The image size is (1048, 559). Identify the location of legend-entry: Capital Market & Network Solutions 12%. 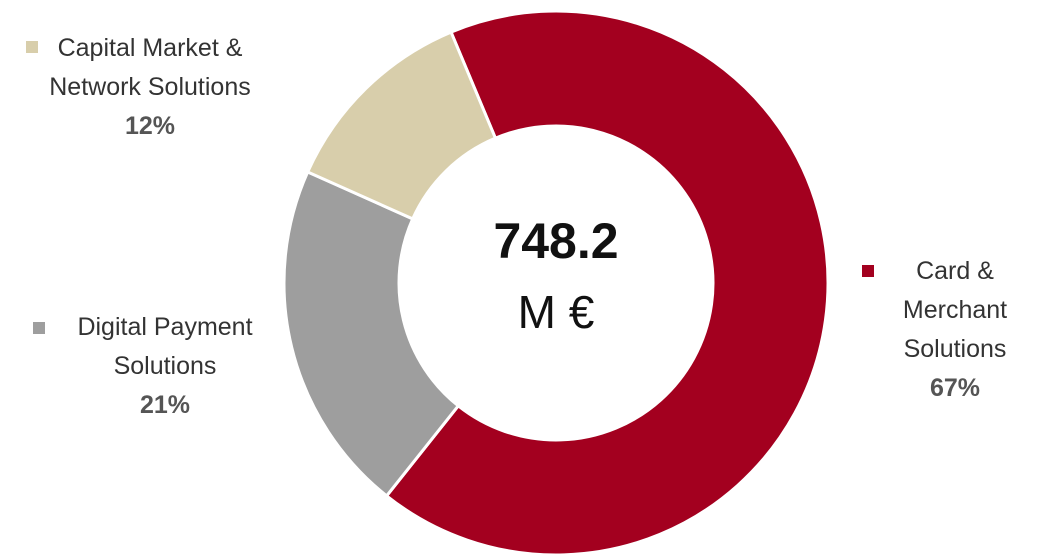
(150, 87).